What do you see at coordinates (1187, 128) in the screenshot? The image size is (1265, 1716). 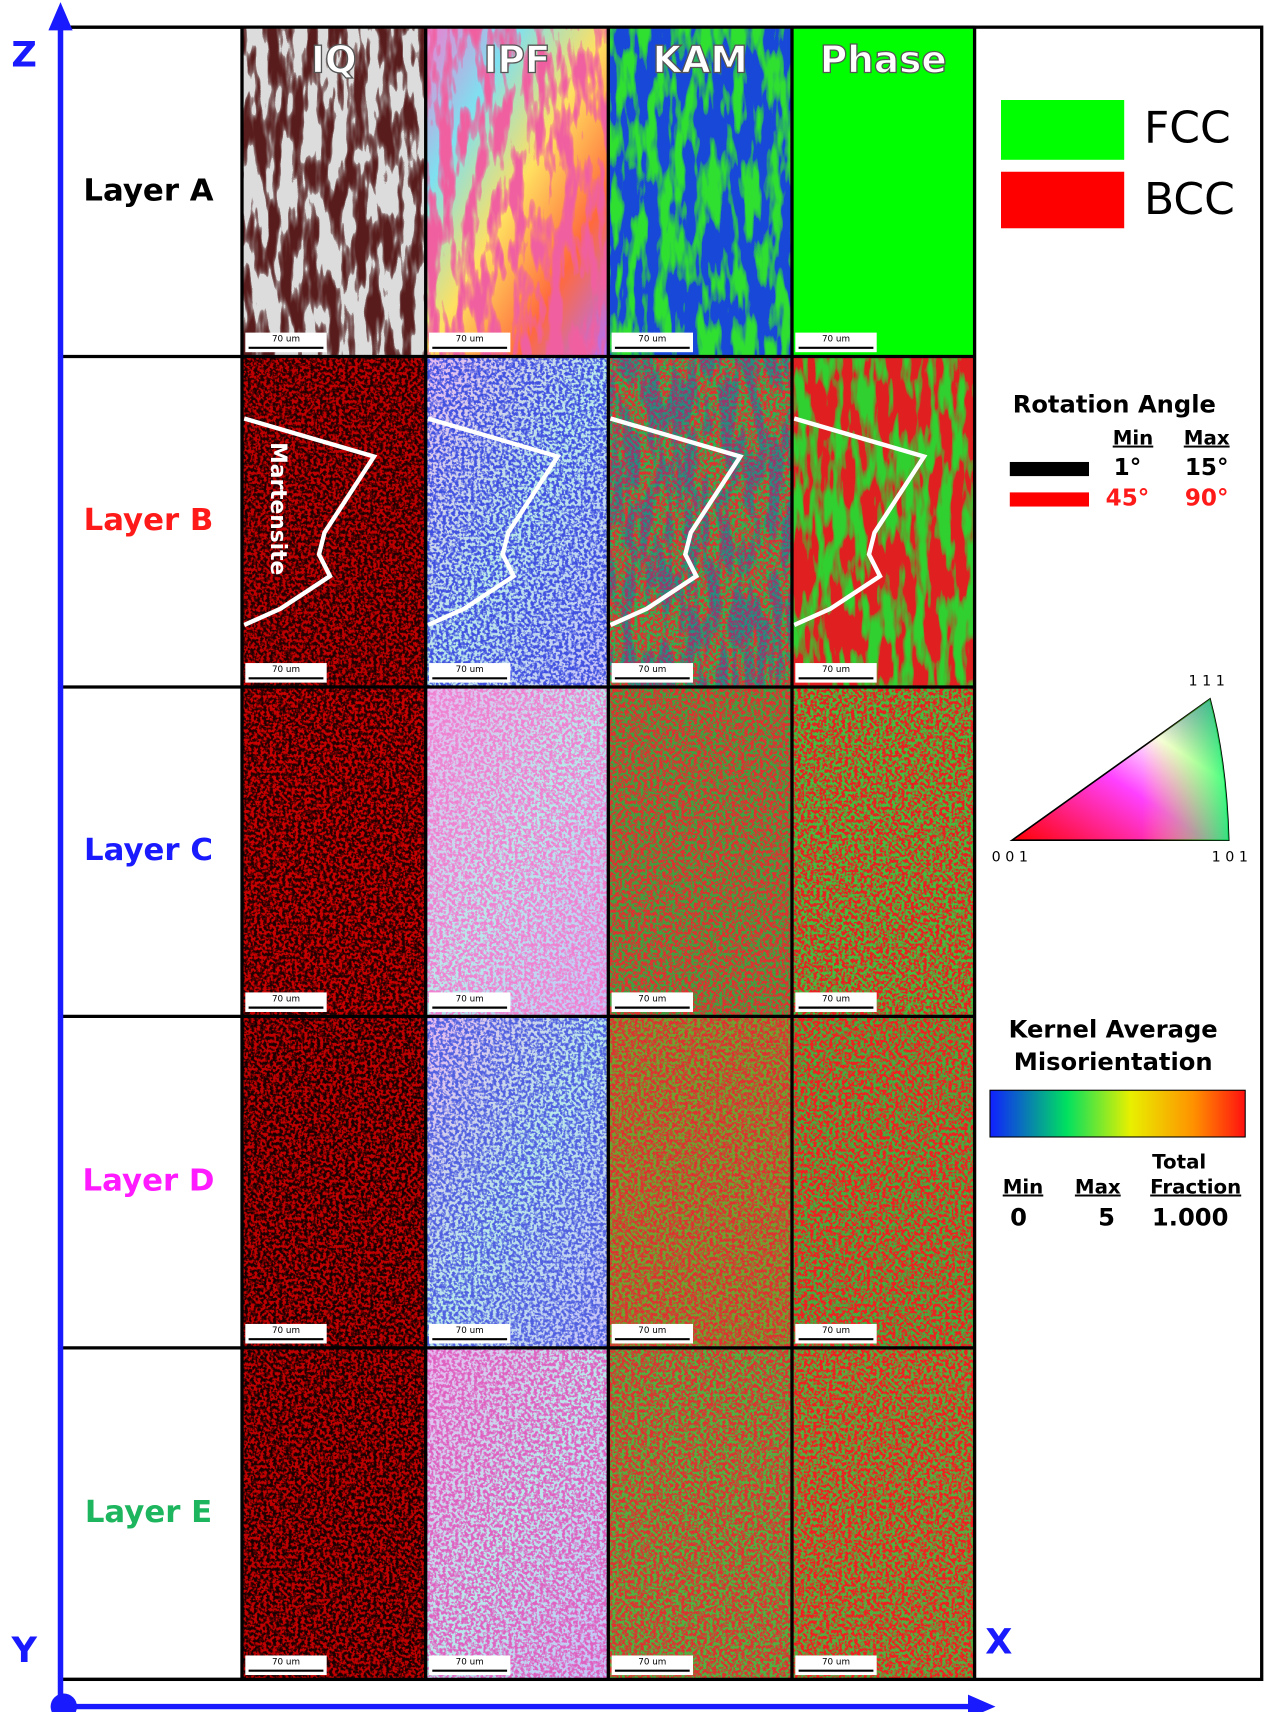 I see `legend-label: FCC` at bounding box center [1187, 128].